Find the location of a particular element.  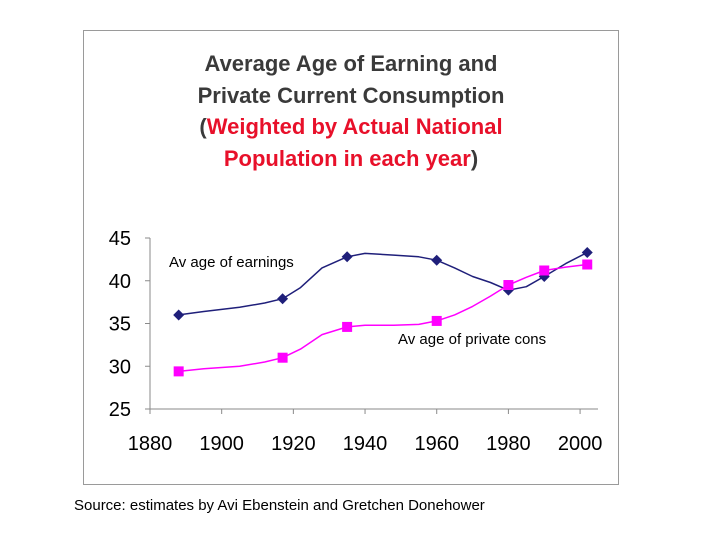

x-tick-label: 1980 is located at coordinates (508, 444).